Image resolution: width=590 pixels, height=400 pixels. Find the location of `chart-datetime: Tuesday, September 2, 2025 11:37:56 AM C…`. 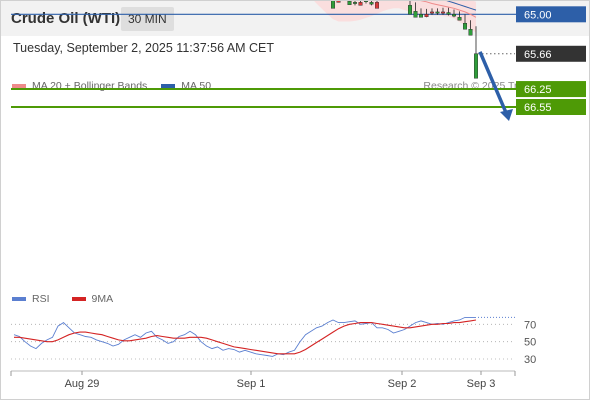

chart-datetime: Tuesday, September 2, 2025 11:37:56 AM C… is located at coordinates (144, 48).